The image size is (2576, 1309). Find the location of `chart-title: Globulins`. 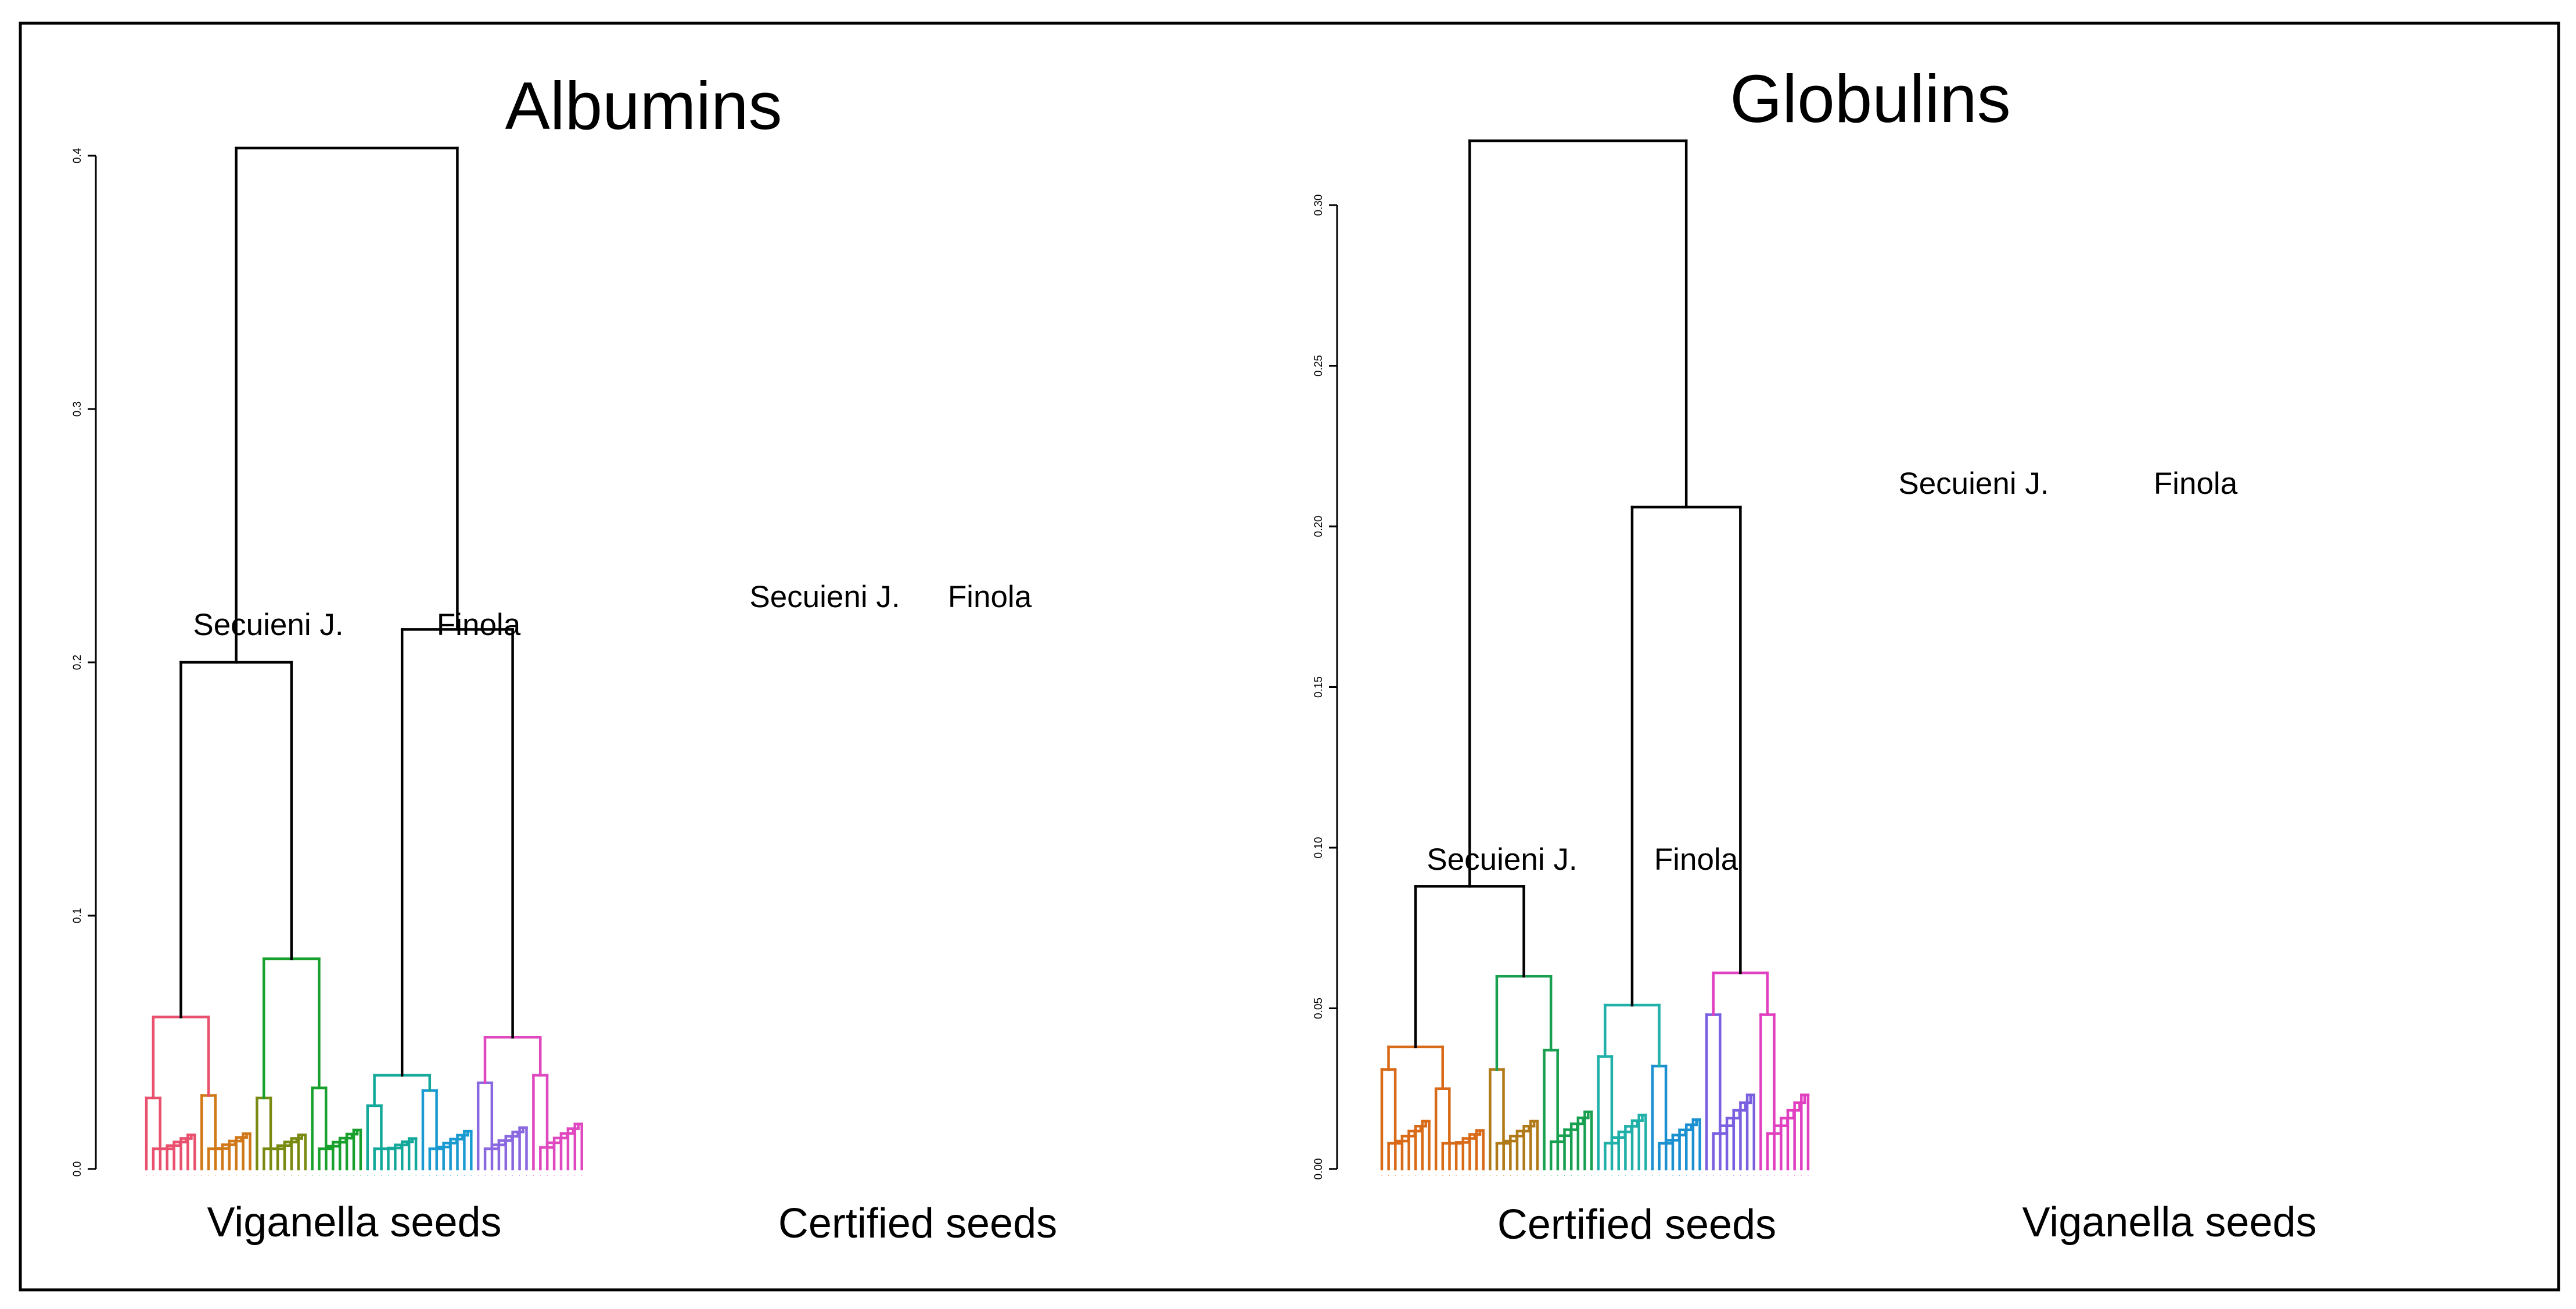

chart-title: Globulins is located at coordinates (1871, 99).